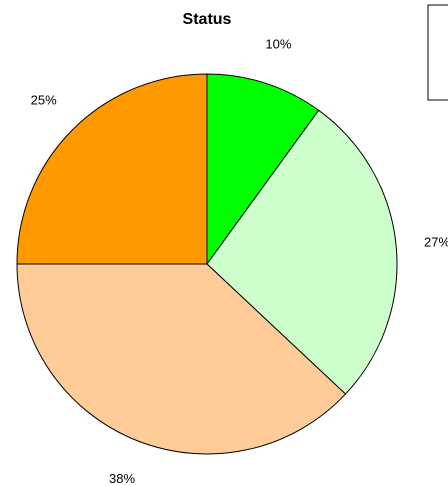  I want to click on legend-box, so click(437, 52).